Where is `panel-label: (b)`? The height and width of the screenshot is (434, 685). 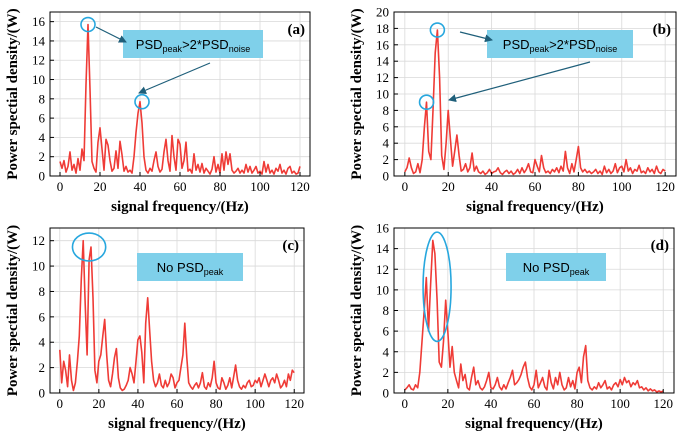 panel-label: (b) is located at coordinates (662, 30).